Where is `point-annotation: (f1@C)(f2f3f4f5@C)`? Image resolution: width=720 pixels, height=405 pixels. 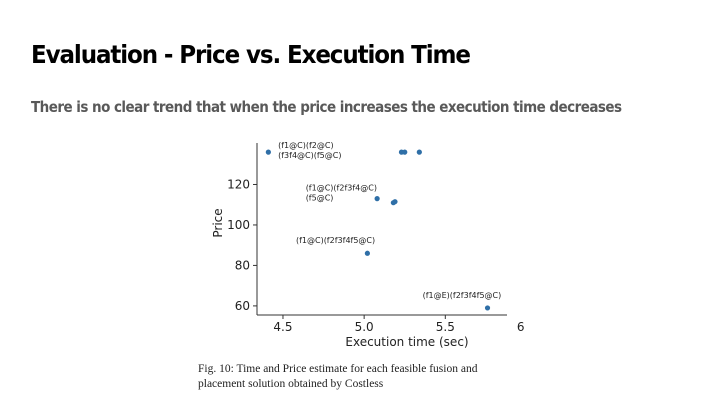
point-annotation: (f1@C)(f2f3f4f5@C) is located at coordinates (335, 240).